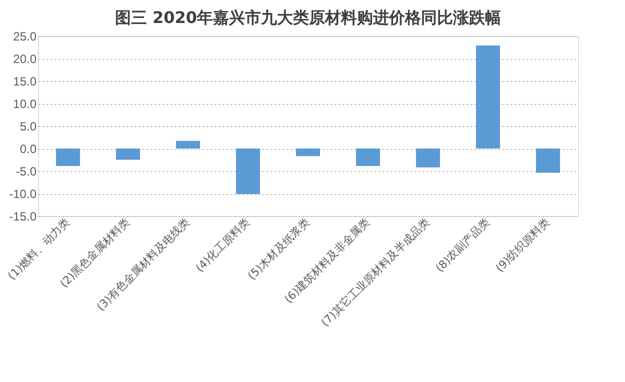 Image resolution: width=625 pixels, height=382 pixels. What do you see at coordinates (28, 127) in the screenshot?
I see `y-tick-label: 5.0` at bounding box center [28, 127].